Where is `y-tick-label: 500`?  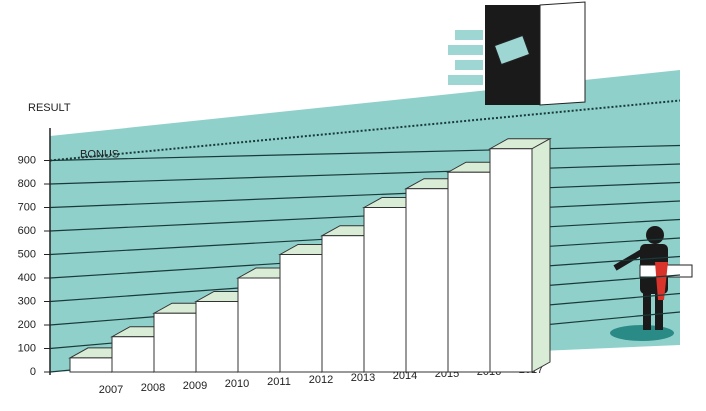
y-tick-label: 500 is located at coordinates (27, 254).